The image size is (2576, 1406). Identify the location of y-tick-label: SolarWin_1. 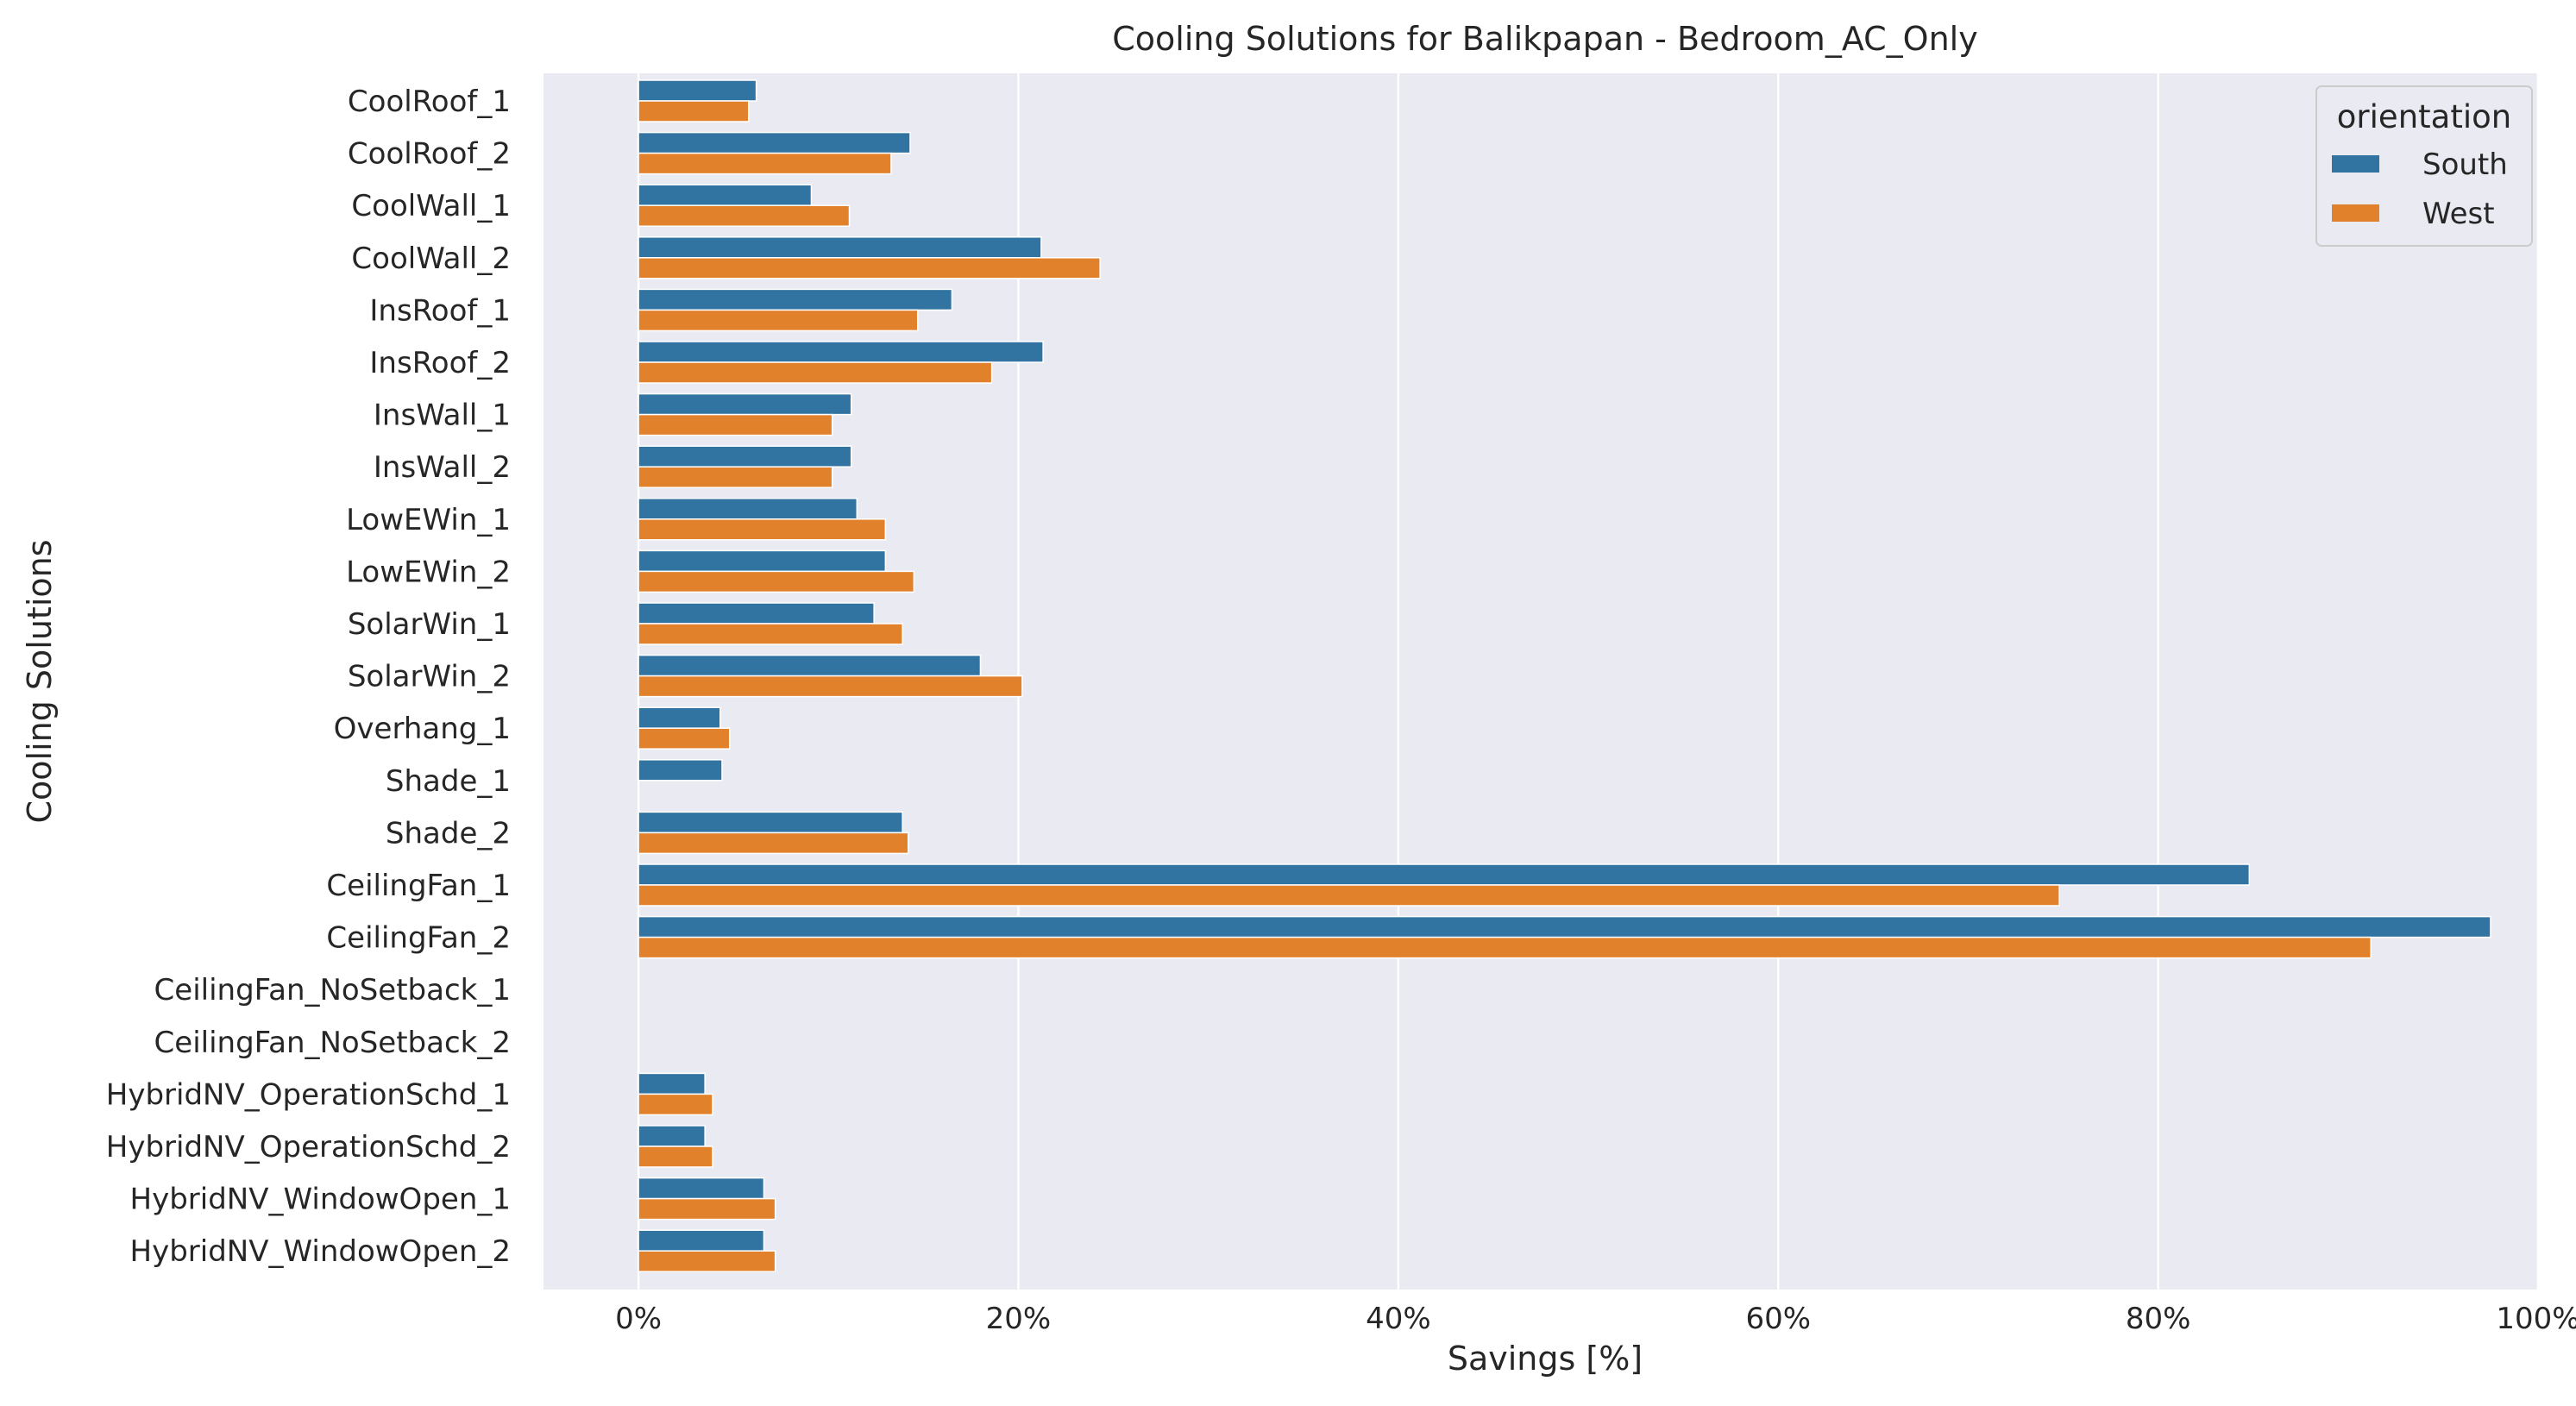
(429, 624).